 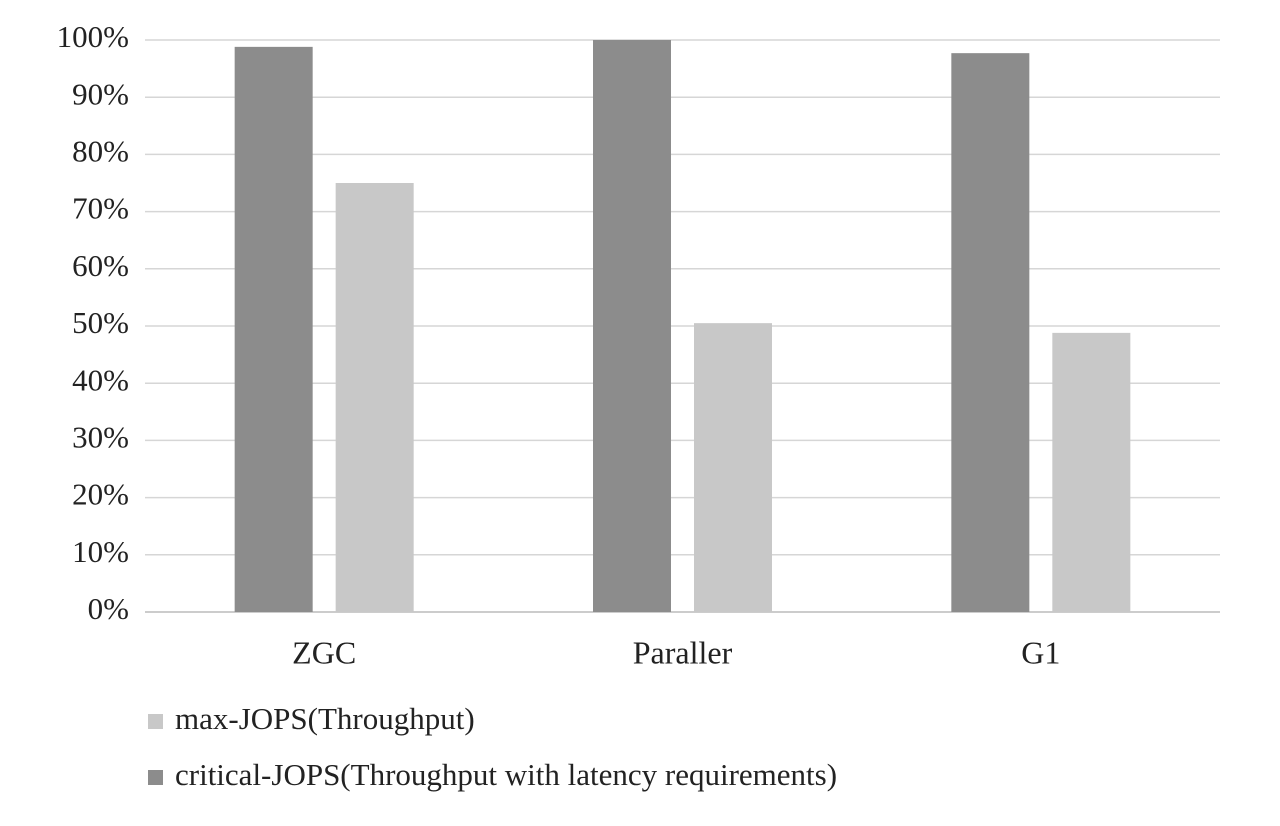 I want to click on y-tick-label: 70%, so click(x=100, y=208).